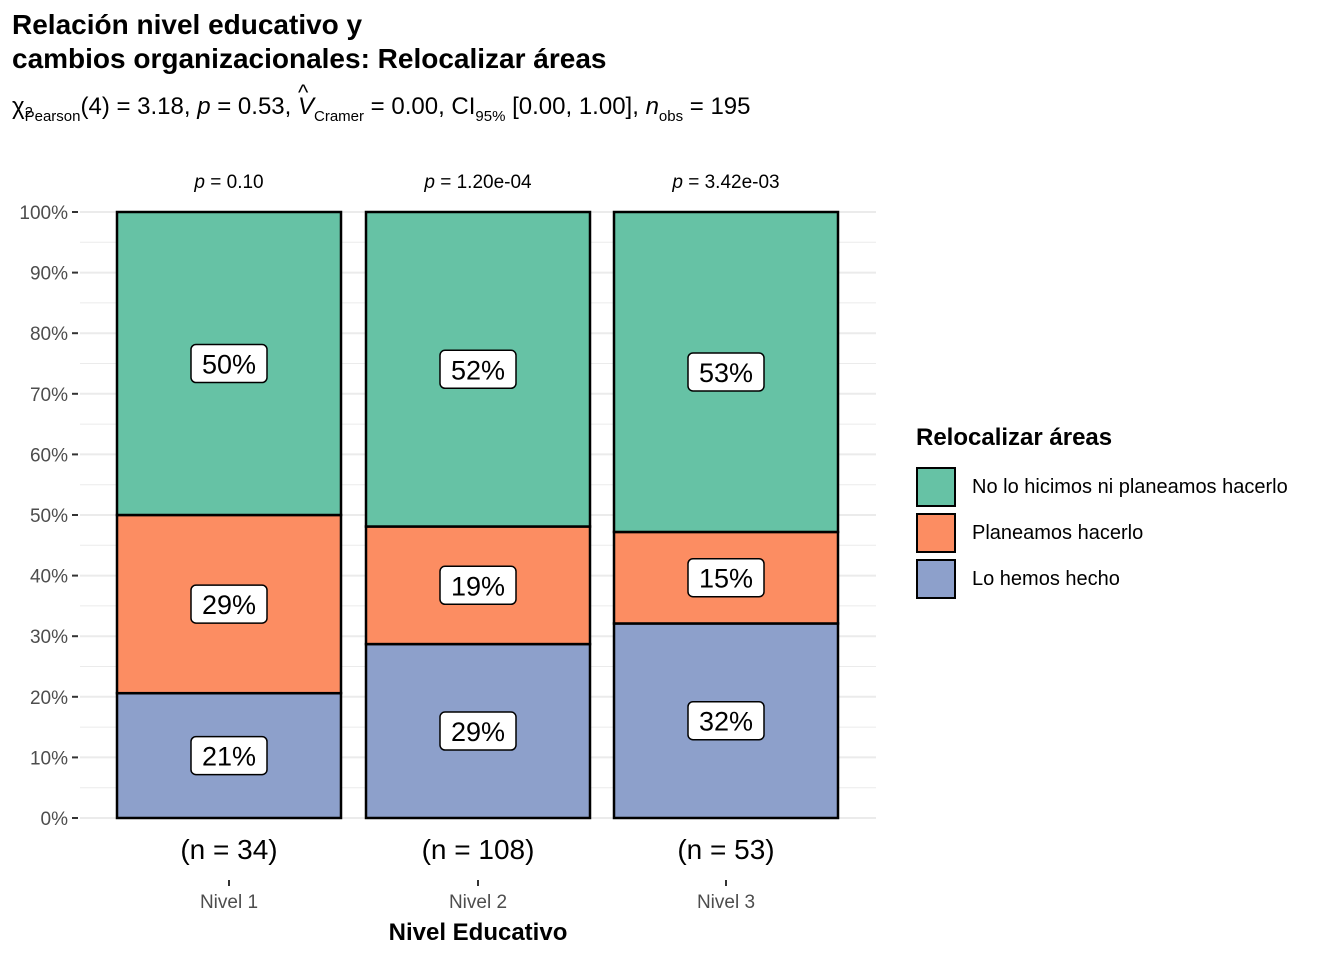 The image size is (1344, 960). What do you see at coordinates (228, 182) in the screenshot?
I see `p-value-label: p = 0.10` at bounding box center [228, 182].